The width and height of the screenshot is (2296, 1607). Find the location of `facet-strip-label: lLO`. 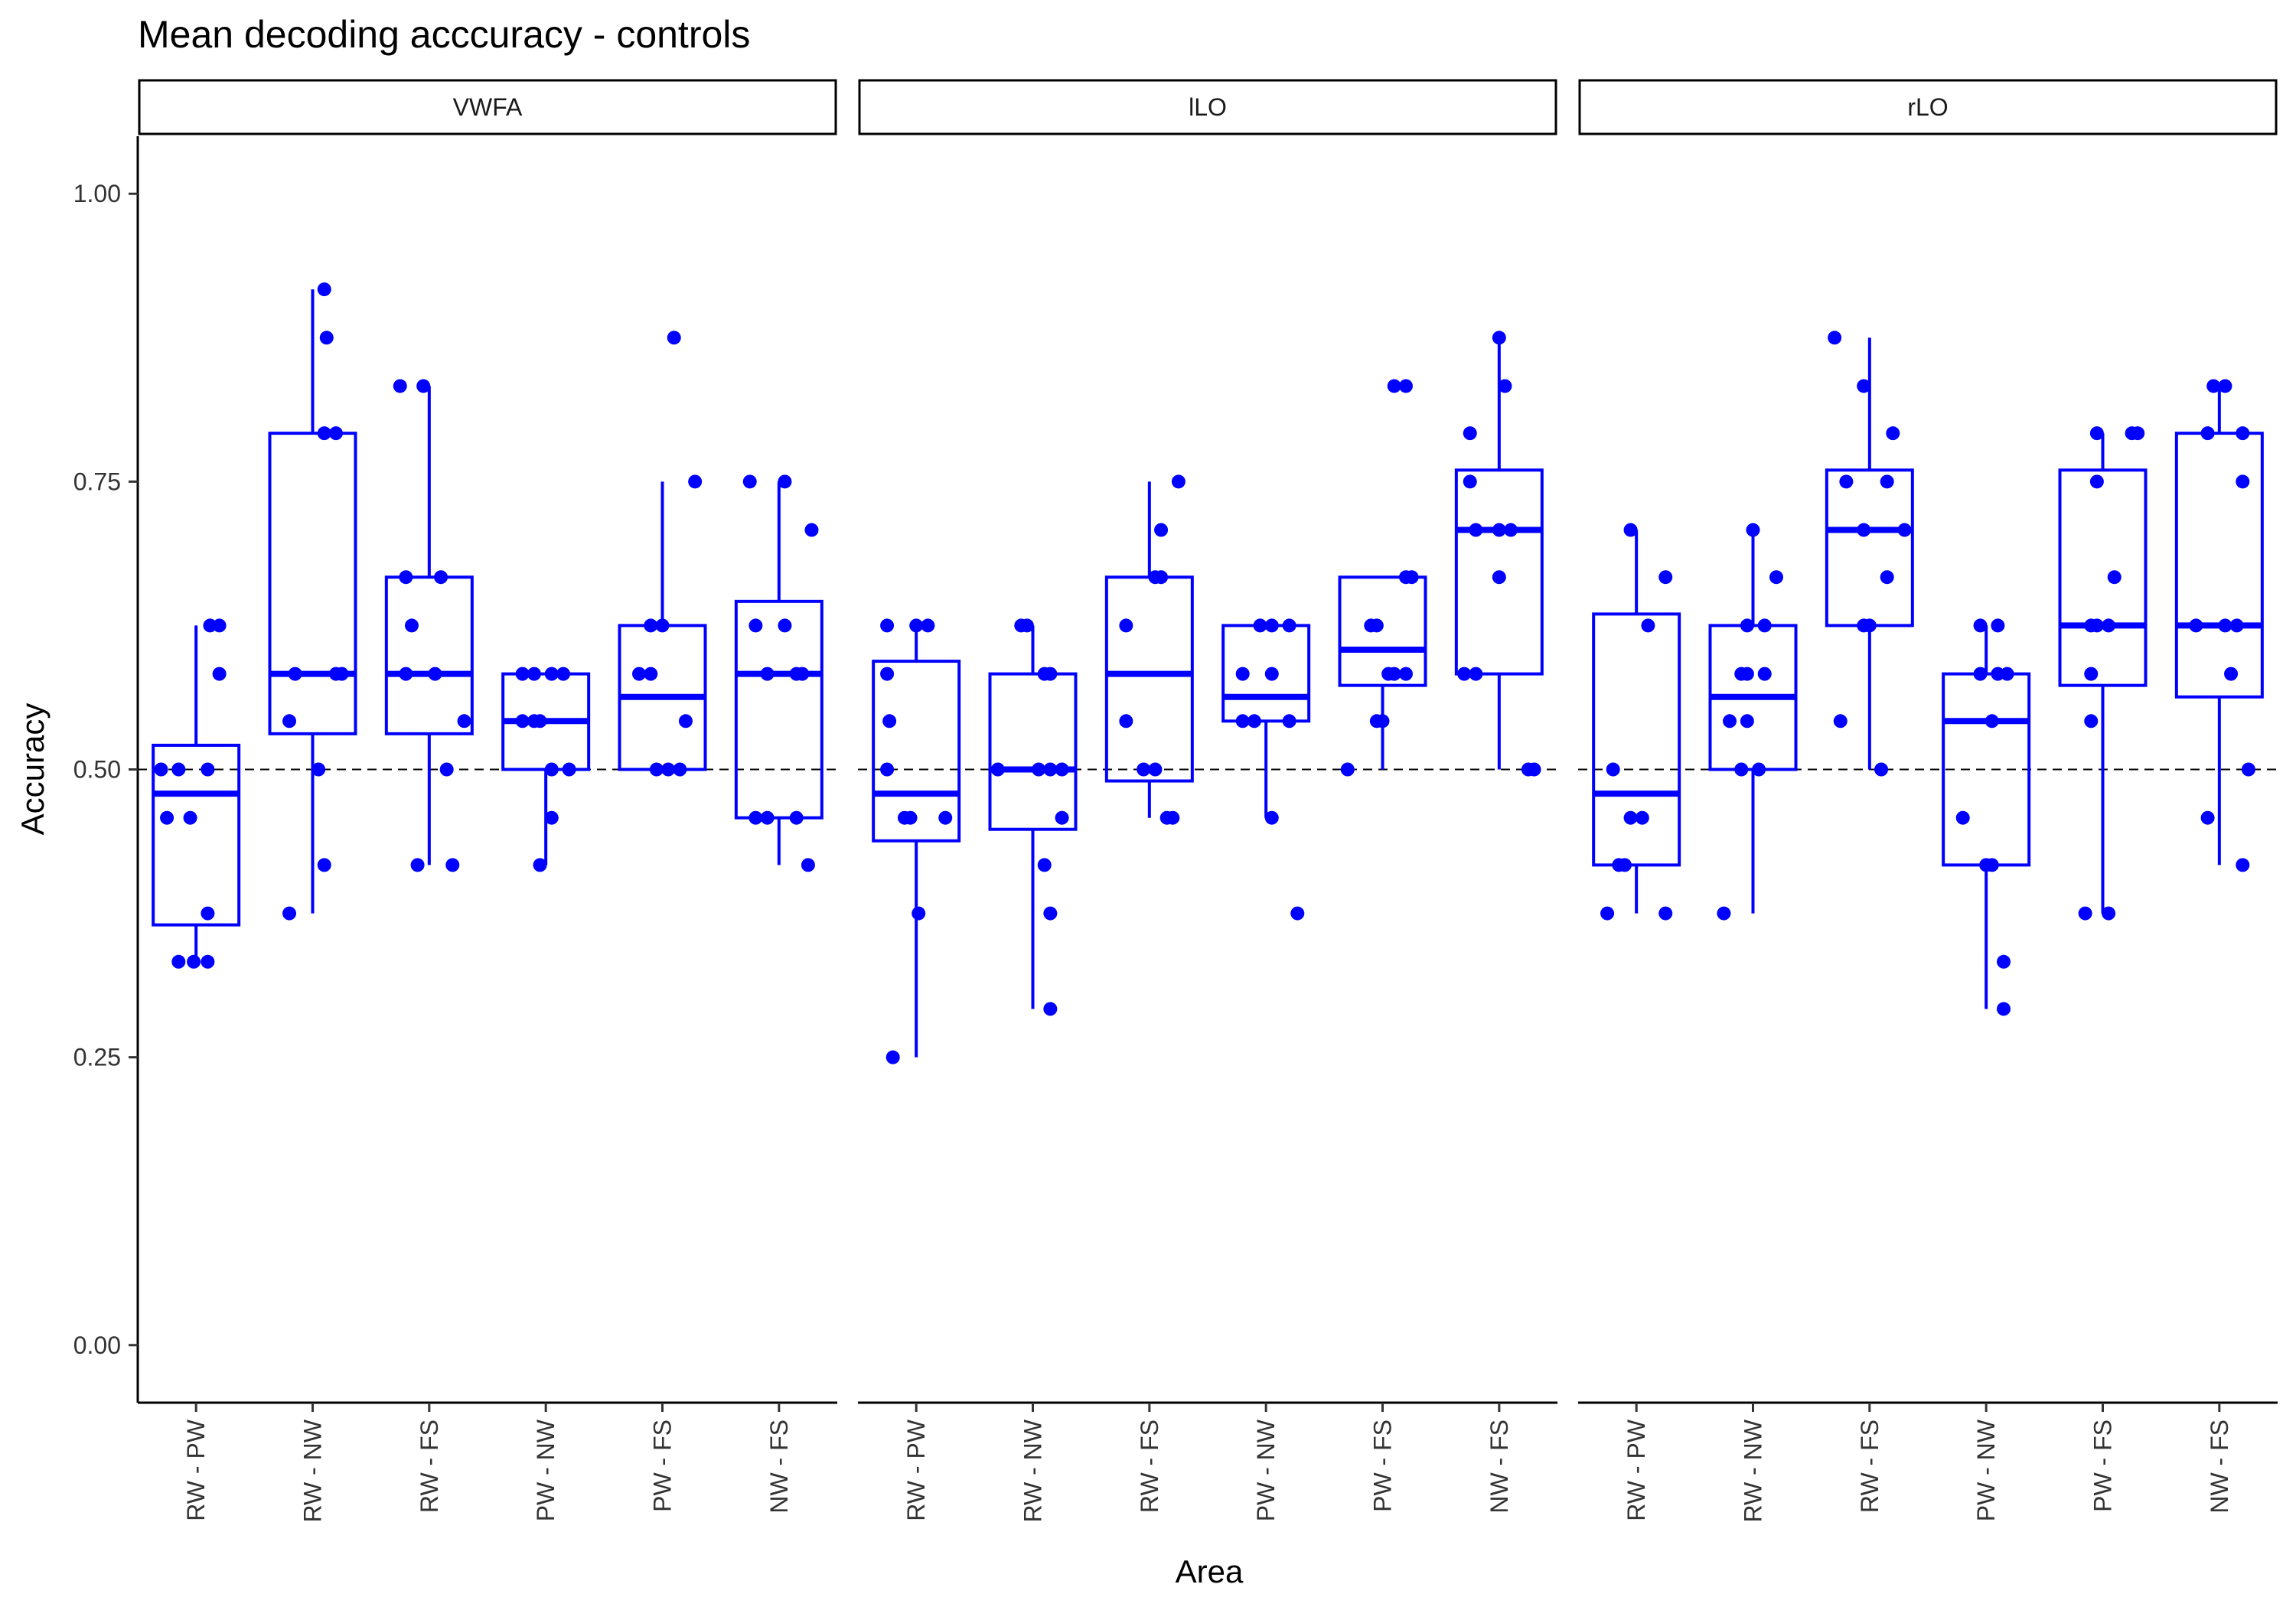

facet-strip-label: lLO is located at coordinates (1208, 107).